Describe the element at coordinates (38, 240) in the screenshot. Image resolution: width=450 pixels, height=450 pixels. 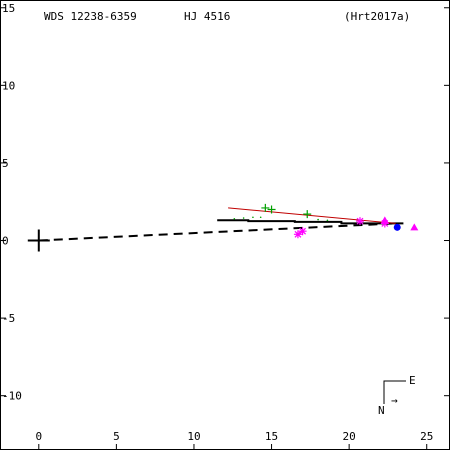
I see `primary-star-marker` at that location.